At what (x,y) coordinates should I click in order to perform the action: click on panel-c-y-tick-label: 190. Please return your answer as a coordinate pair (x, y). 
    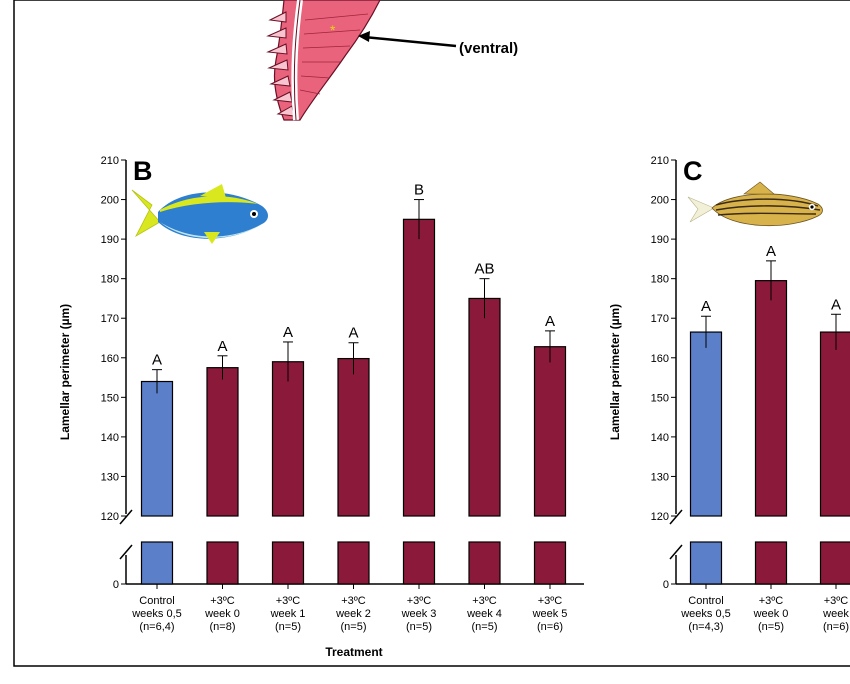
    Looking at the image, I should click on (660, 240).